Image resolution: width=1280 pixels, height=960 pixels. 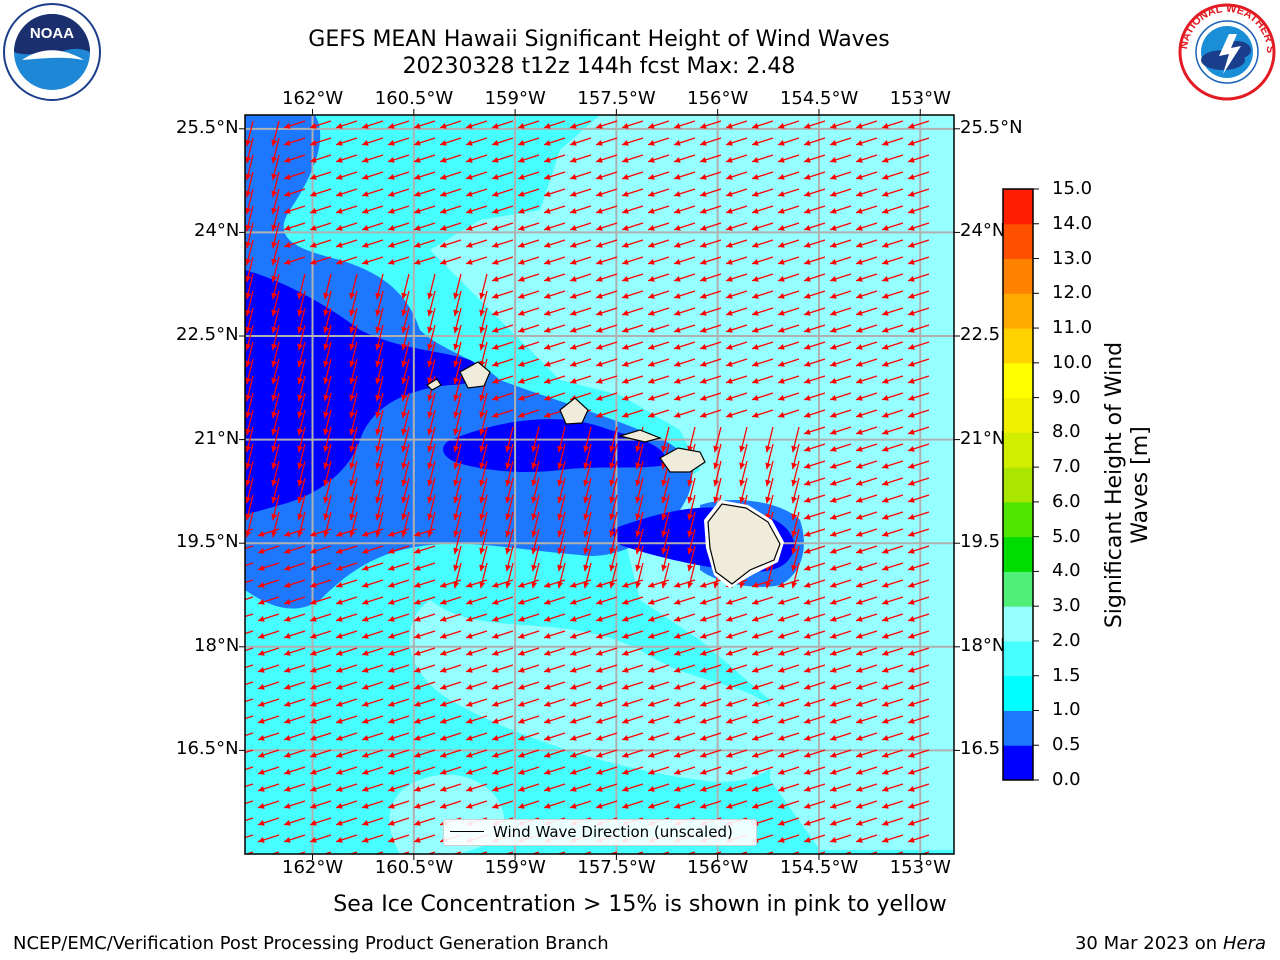 I want to click on colorbar, so click(x=1021, y=484).